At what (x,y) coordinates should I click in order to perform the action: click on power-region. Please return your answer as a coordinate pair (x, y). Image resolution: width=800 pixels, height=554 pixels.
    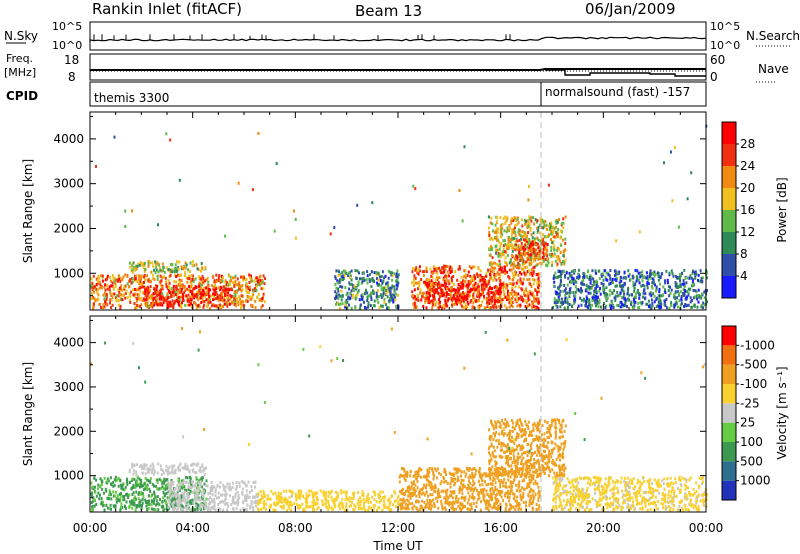
    Looking at the image, I should click on (630, 289).